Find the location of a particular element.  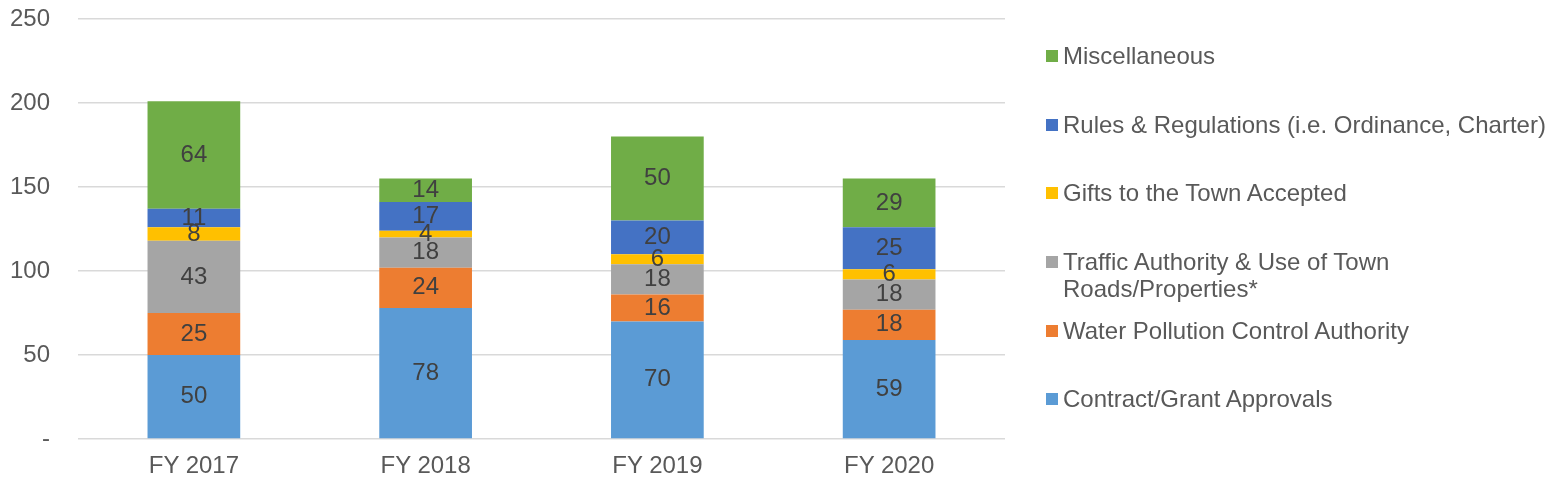

data-label: 59 is located at coordinates (889, 387).